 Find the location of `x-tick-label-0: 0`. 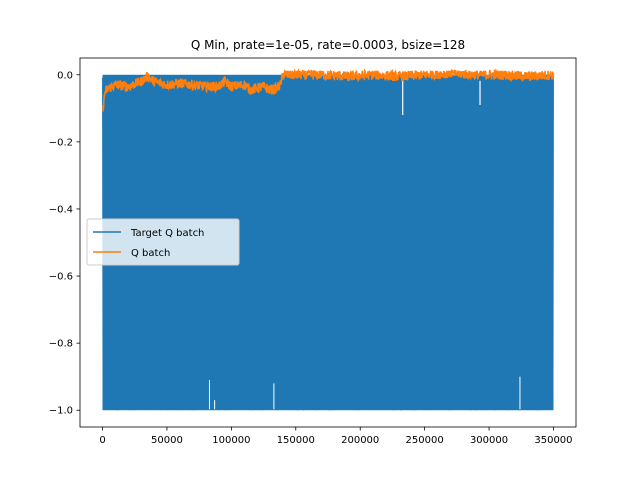

x-tick-label-0: 0 is located at coordinates (102, 440).